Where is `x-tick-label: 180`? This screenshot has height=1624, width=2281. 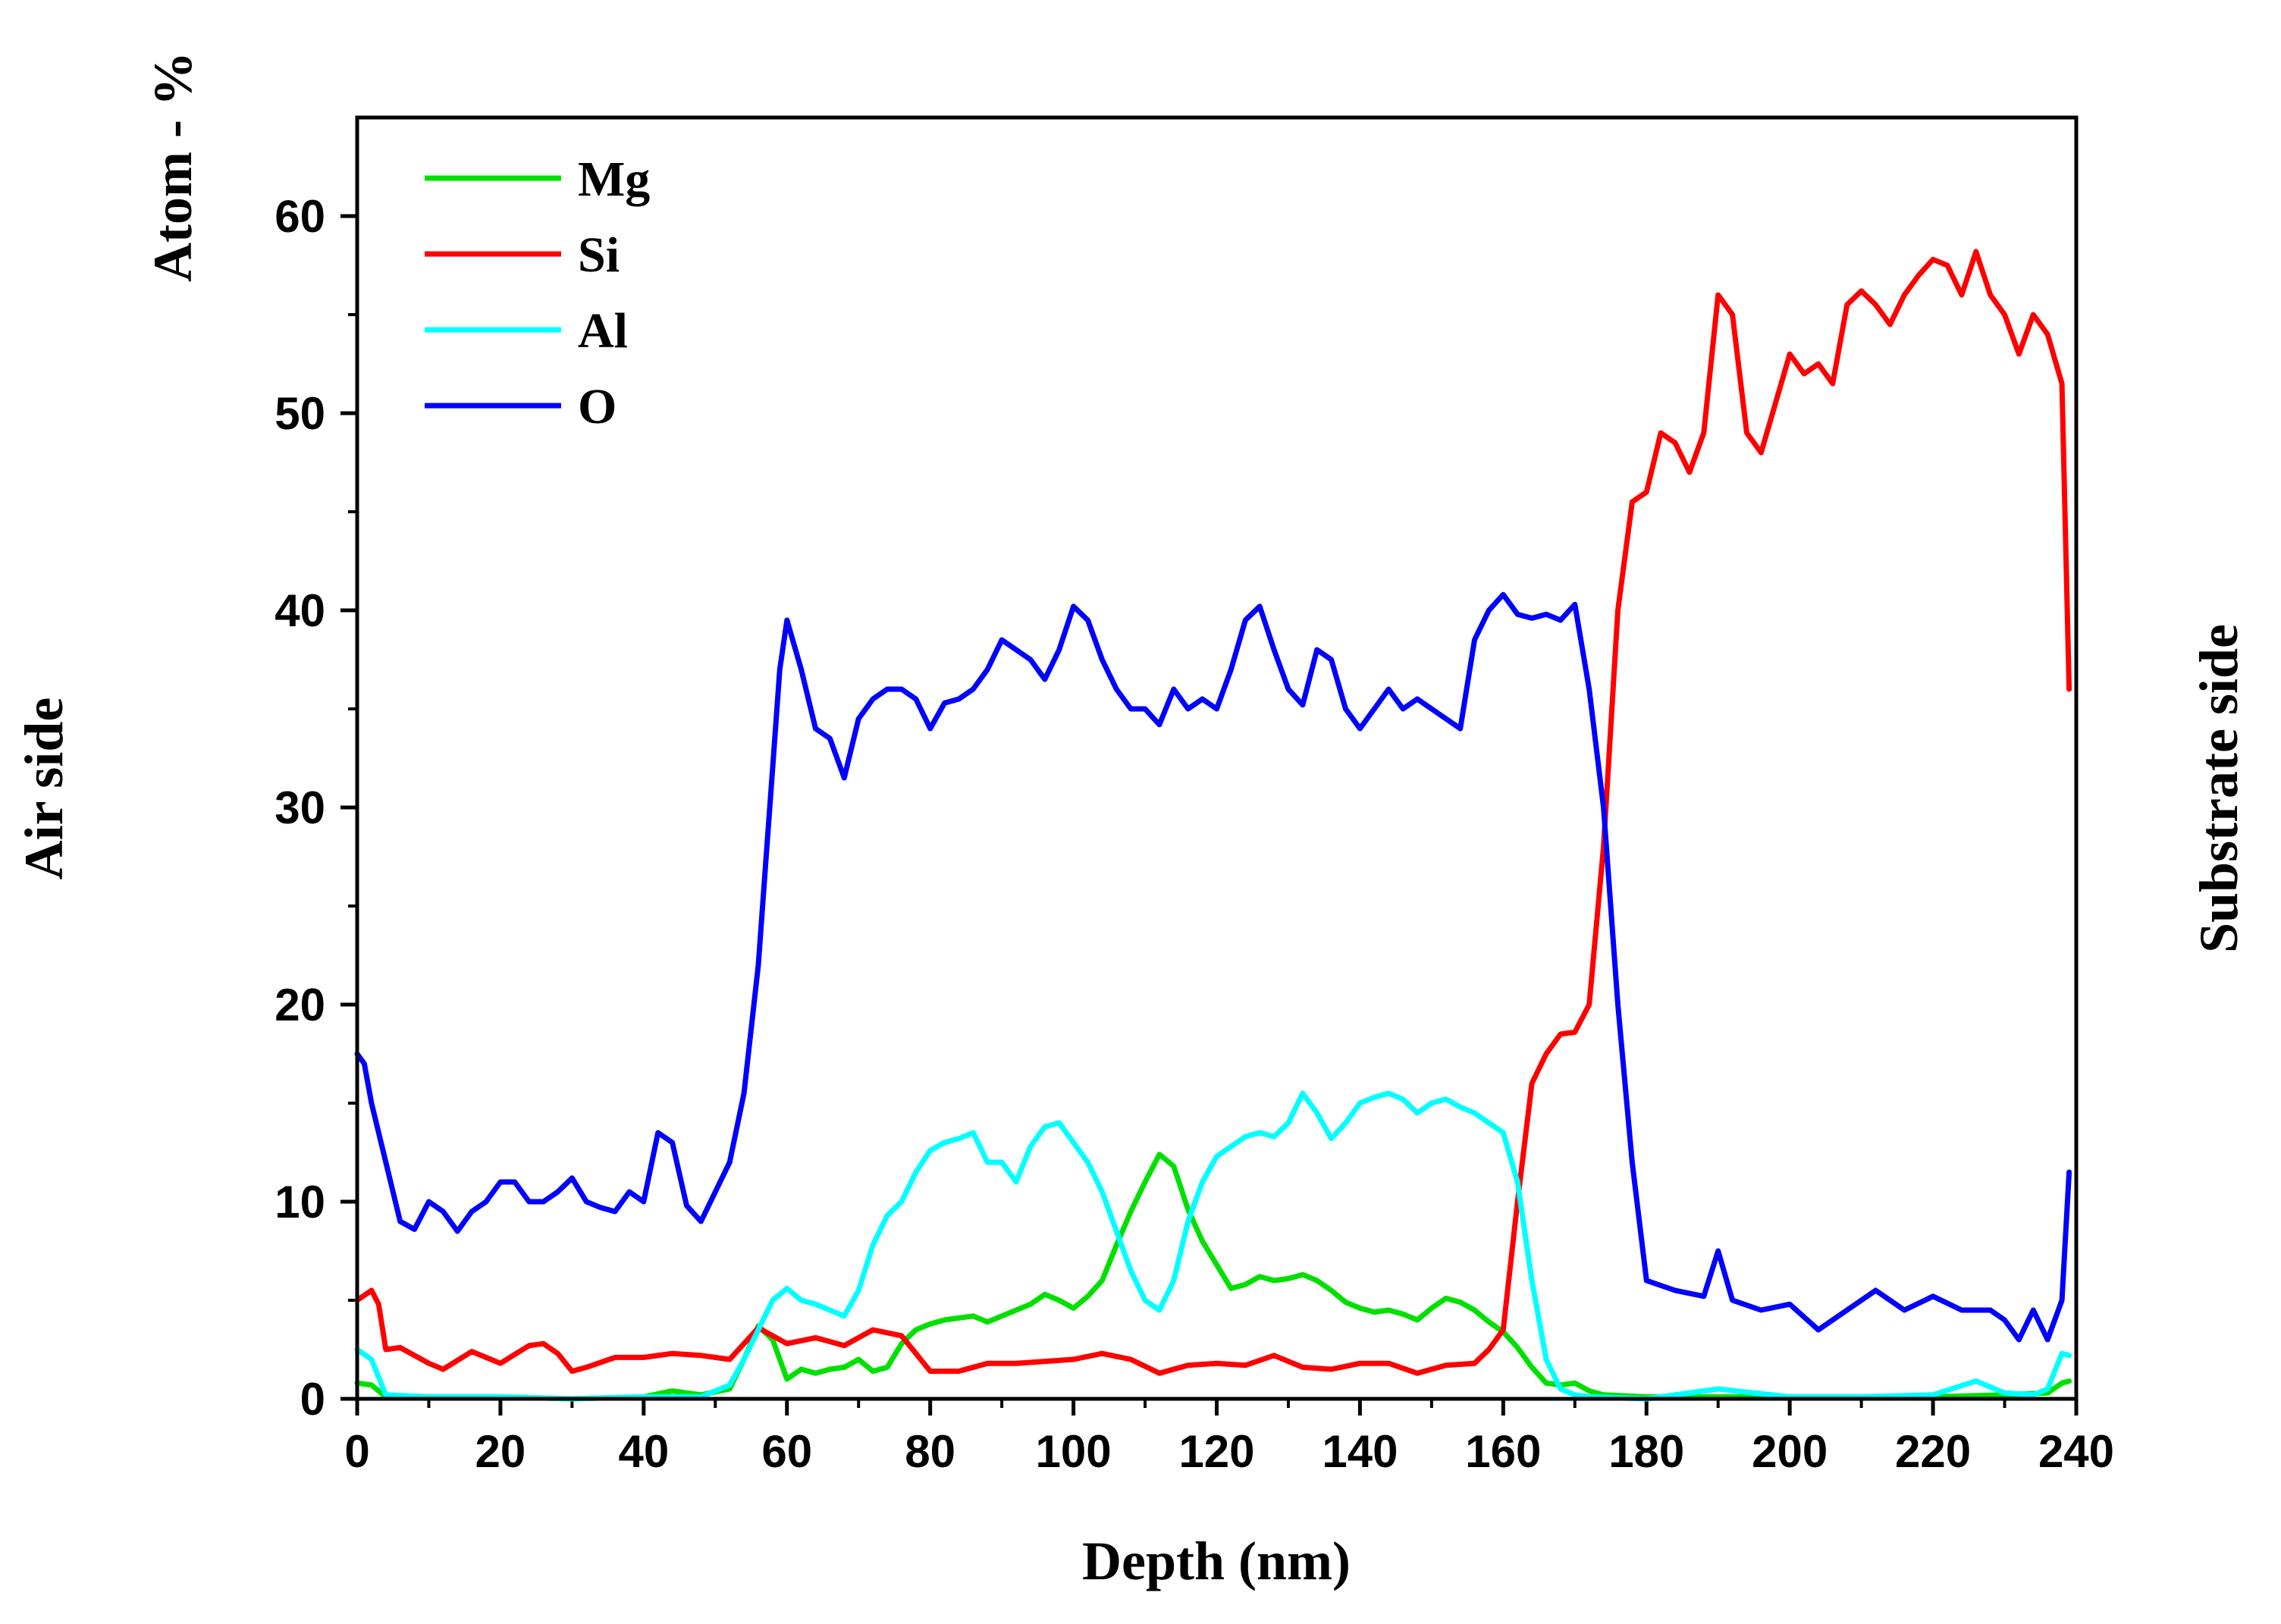 x-tick-label: 180 is located at coordinates (1646, 1451).